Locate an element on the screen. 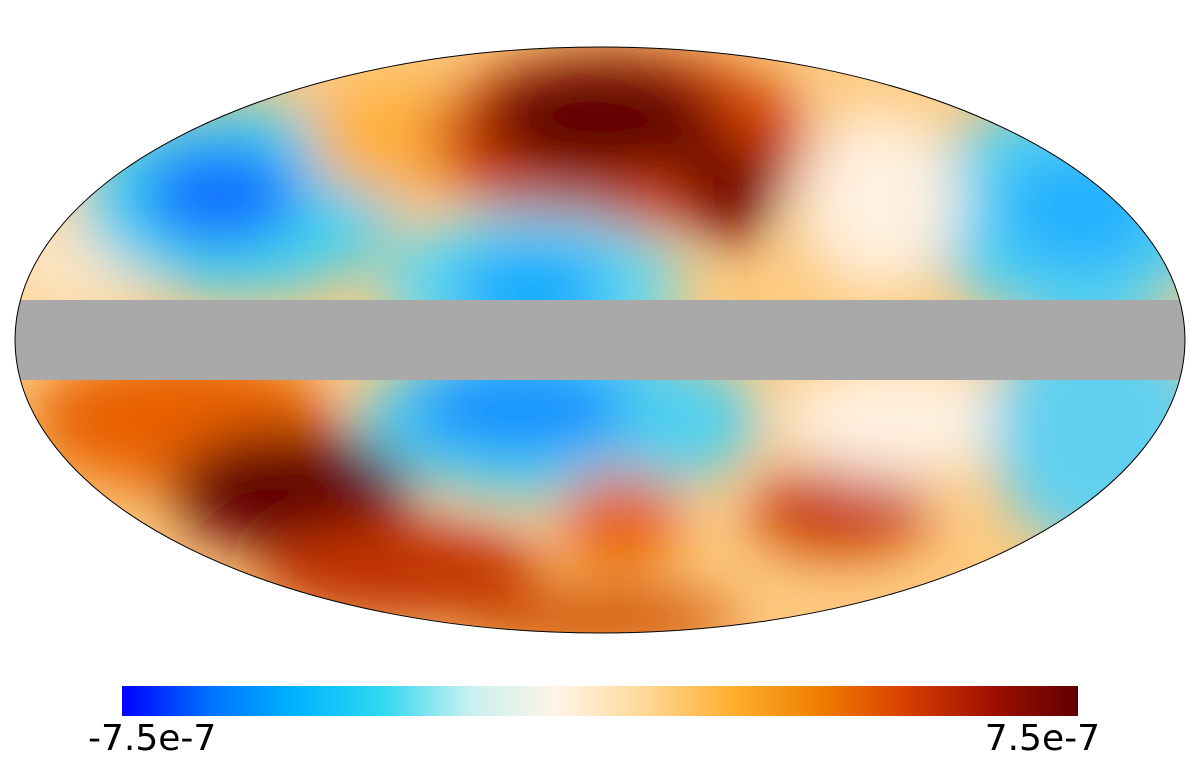 The image size is (1200, 770). colorbar is located at coordinates (600, 701).